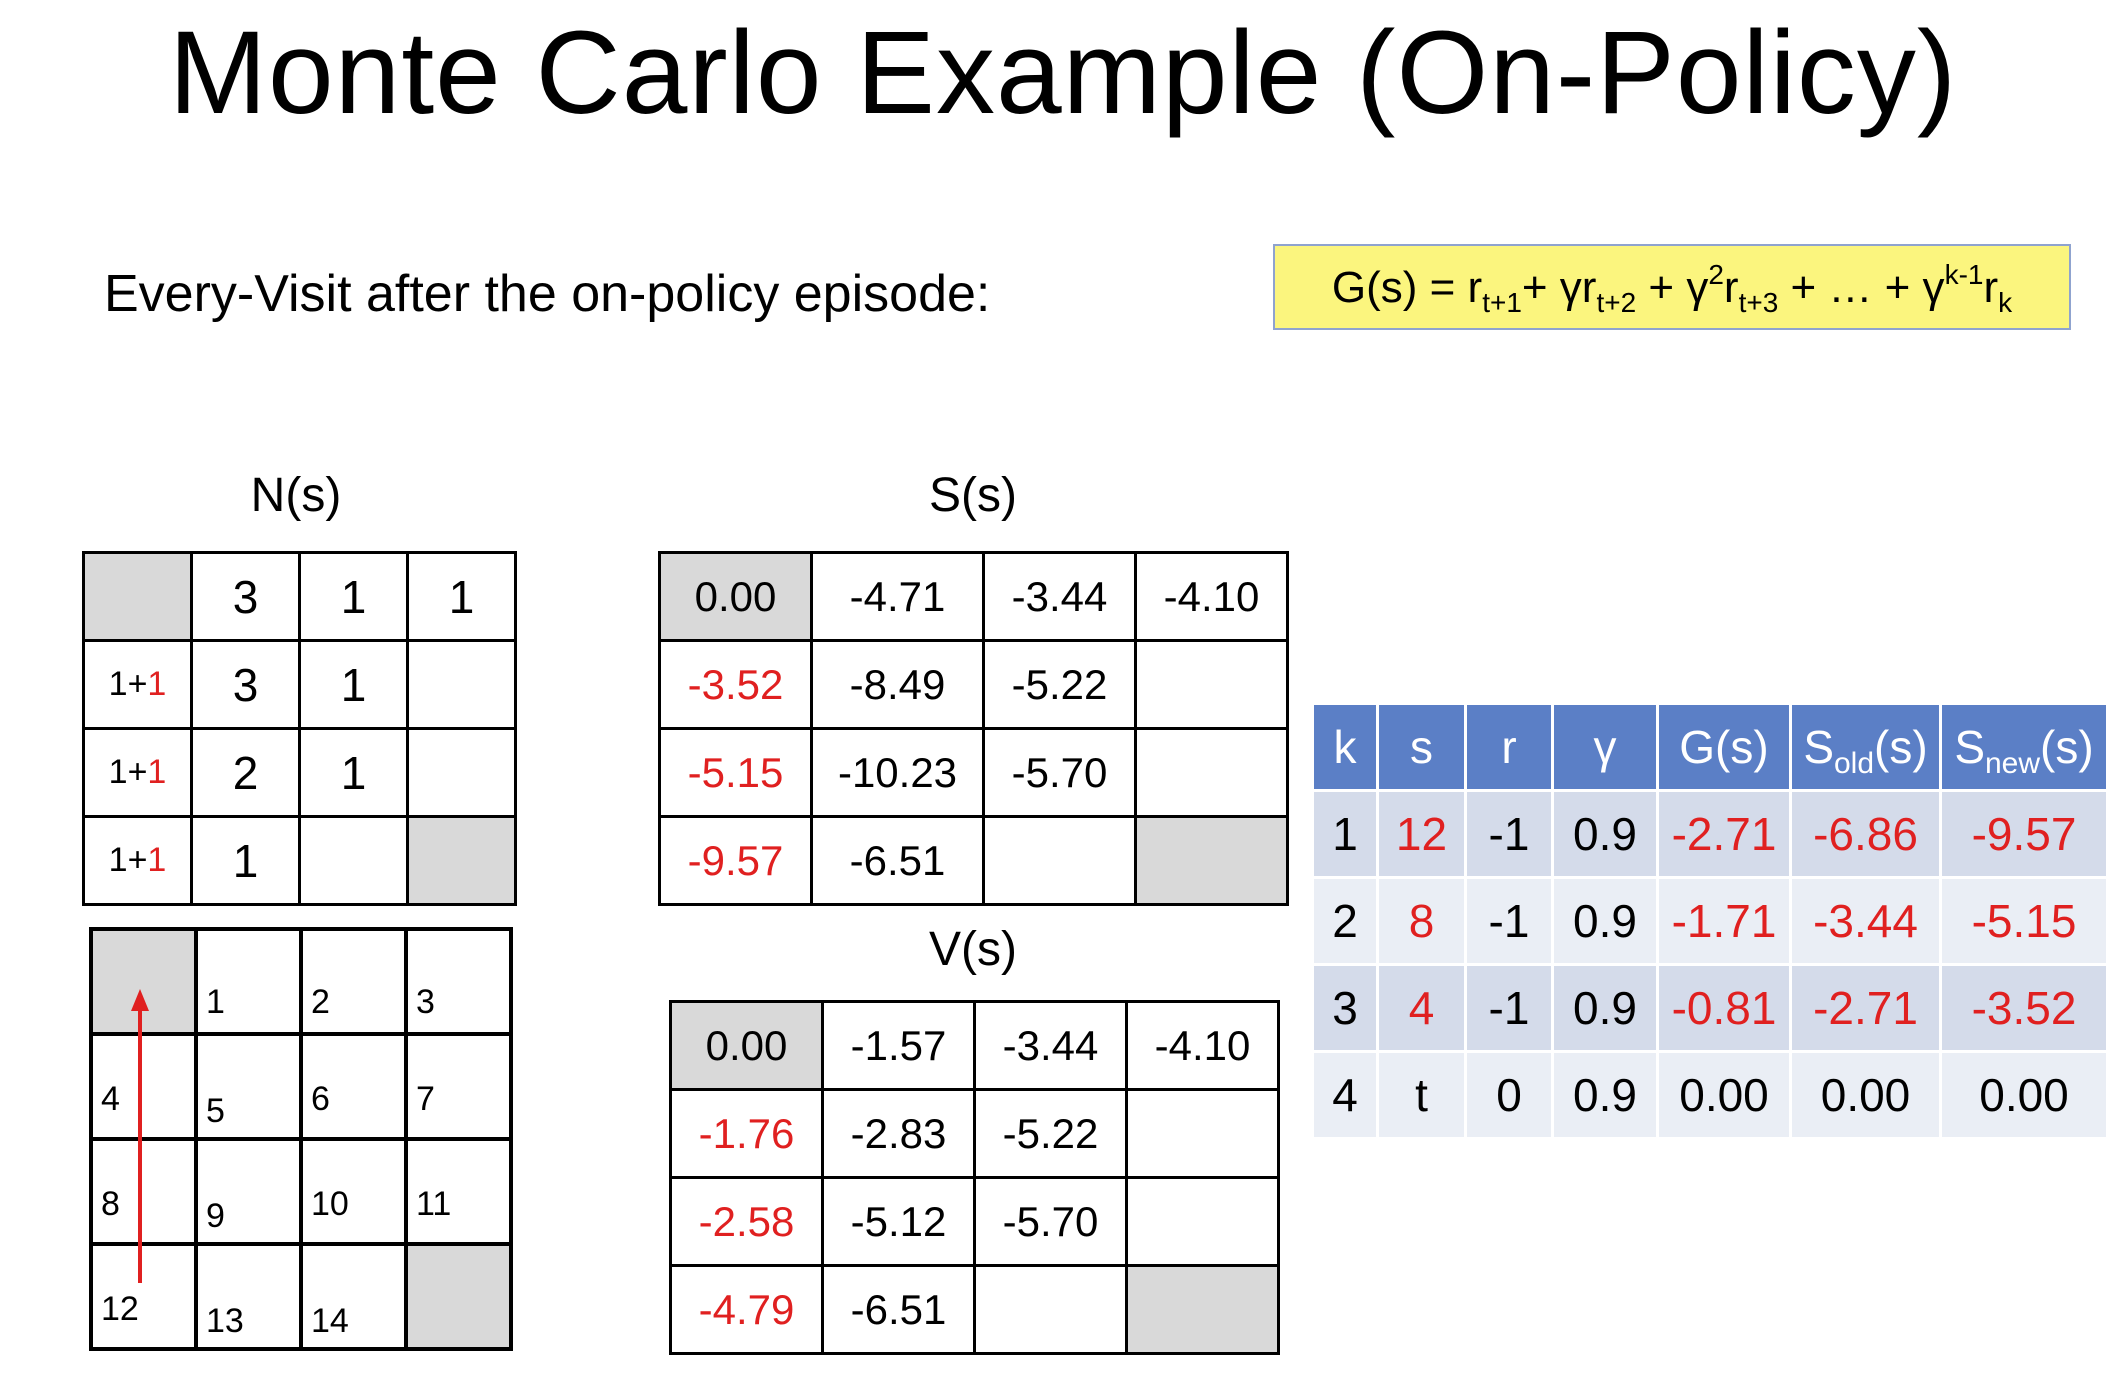  What do you see at coordinates (1421, 1095) in the screenshot?
I see `table-cell: t` at bounding box center [1421, 1095].